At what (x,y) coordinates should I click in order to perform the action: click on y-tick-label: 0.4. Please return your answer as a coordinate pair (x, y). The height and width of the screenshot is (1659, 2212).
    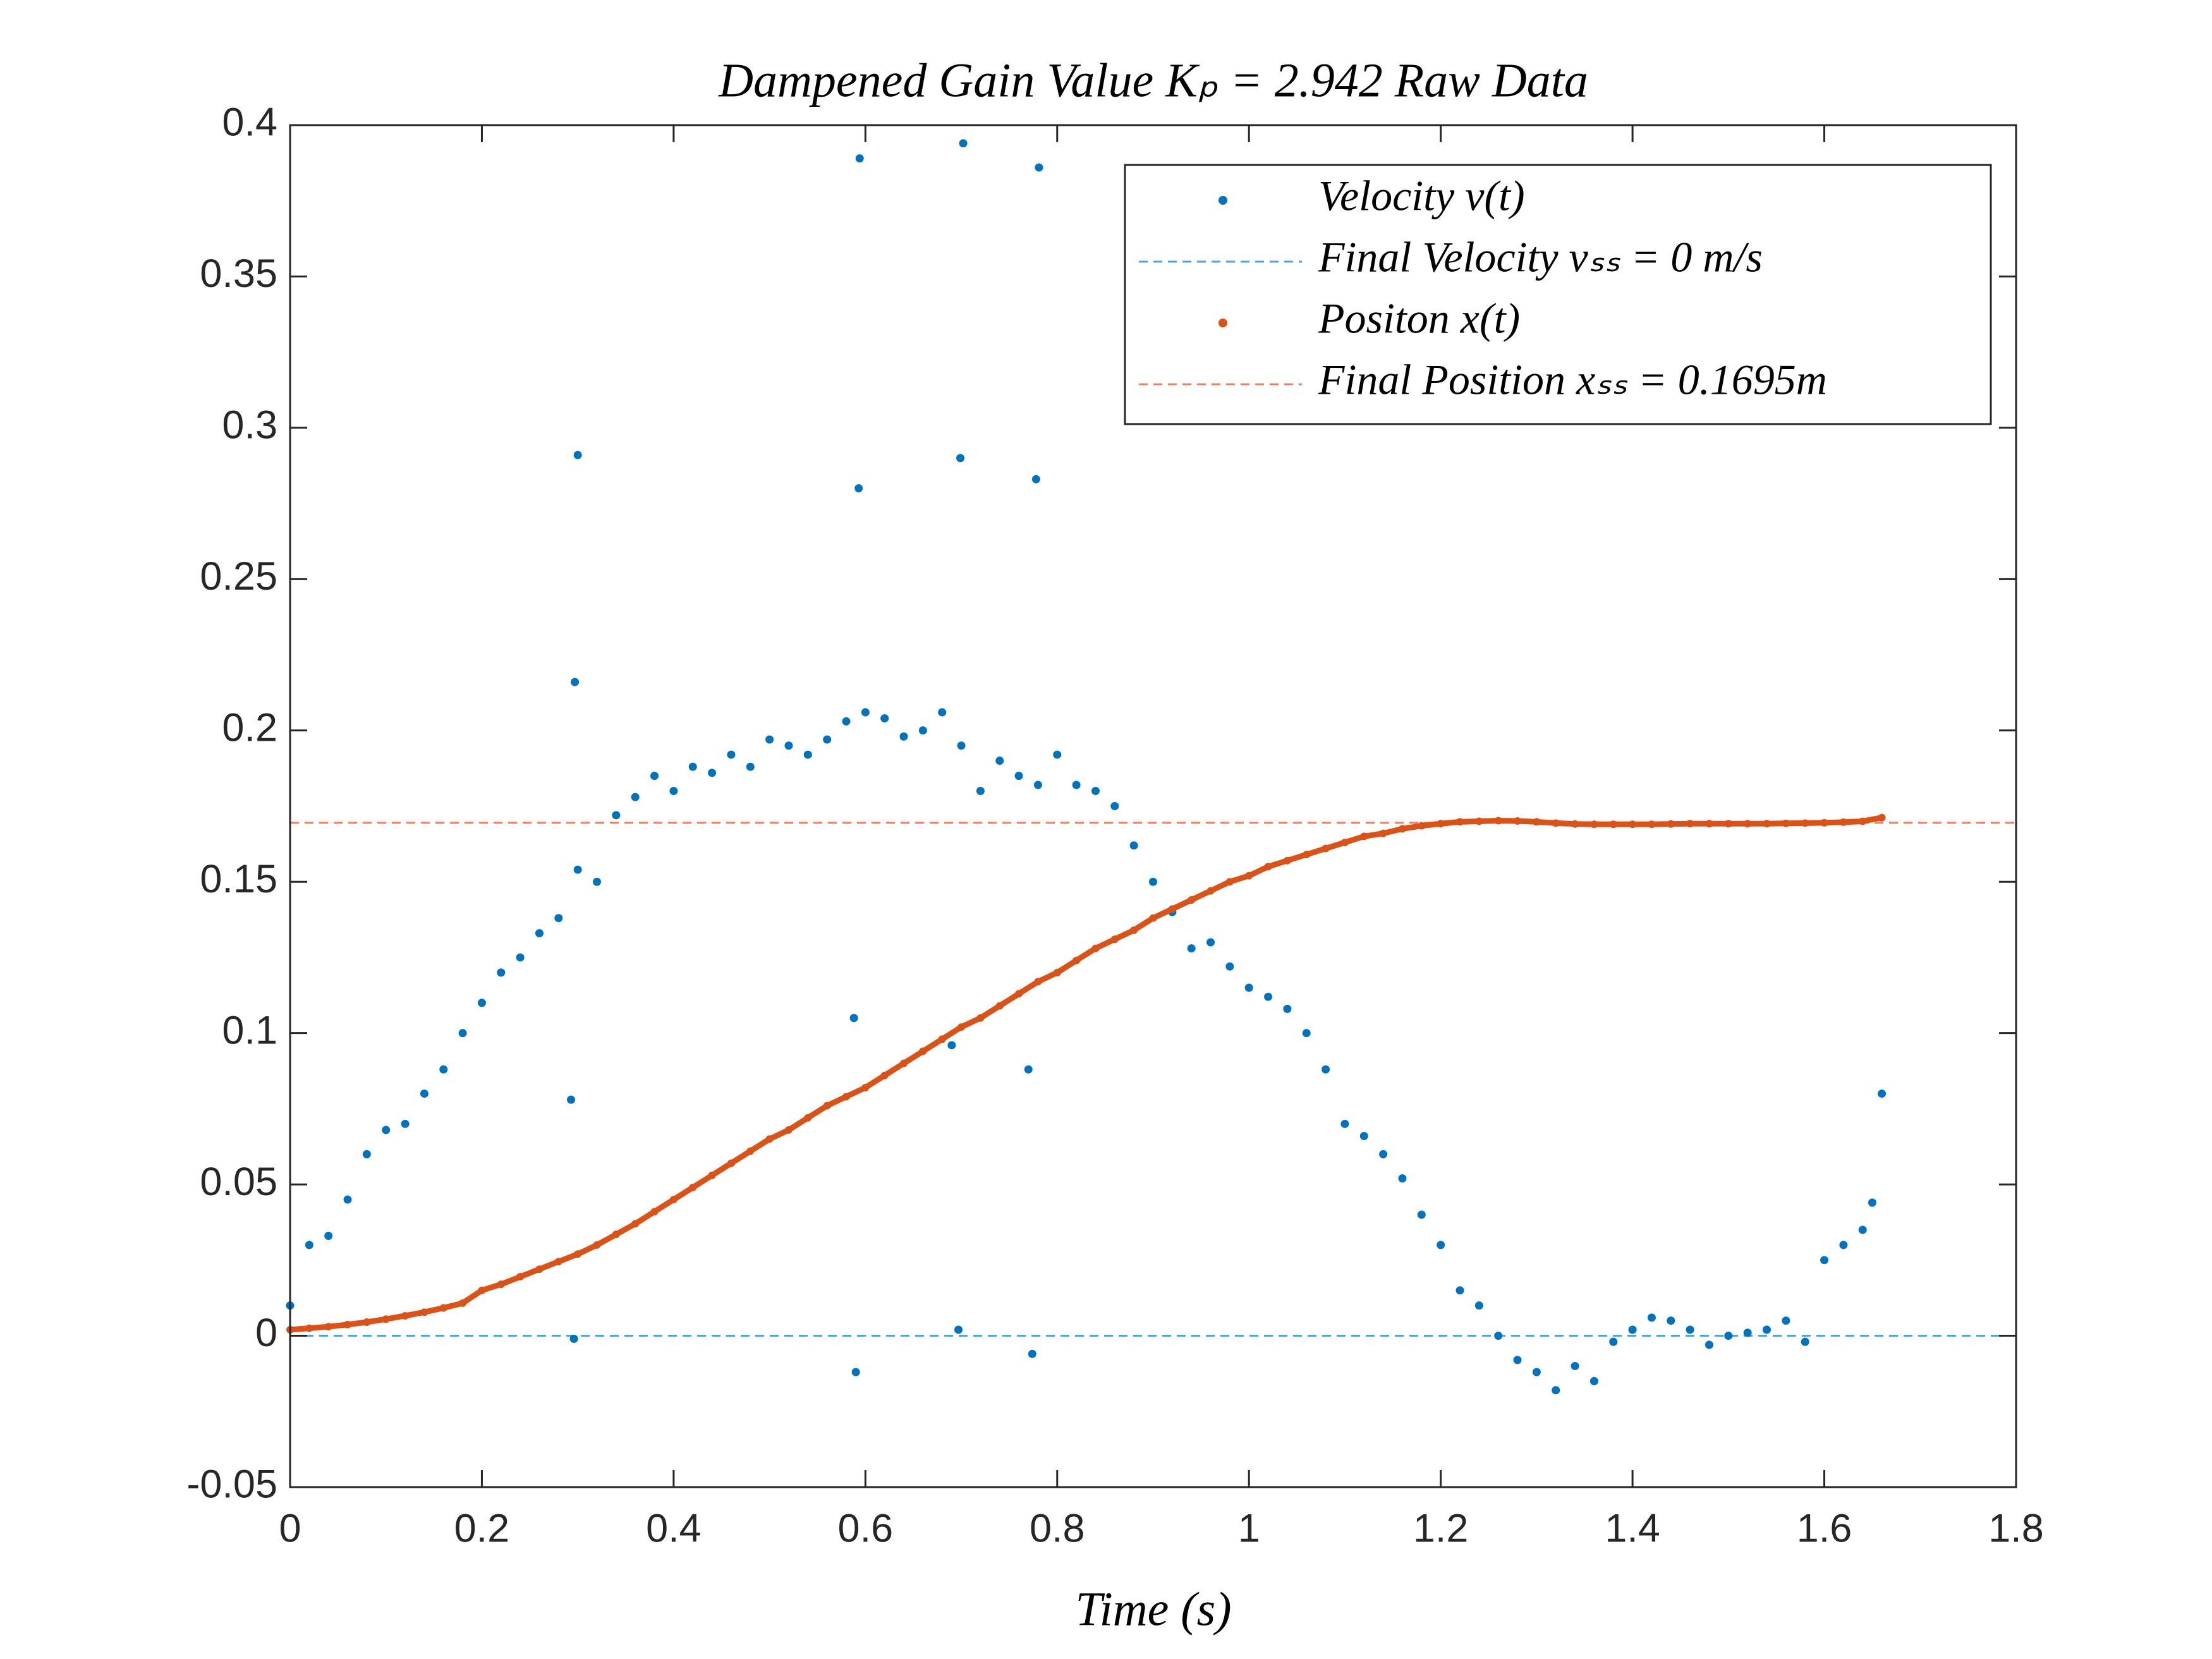
    Looking at the image, I should click on (249, 122).